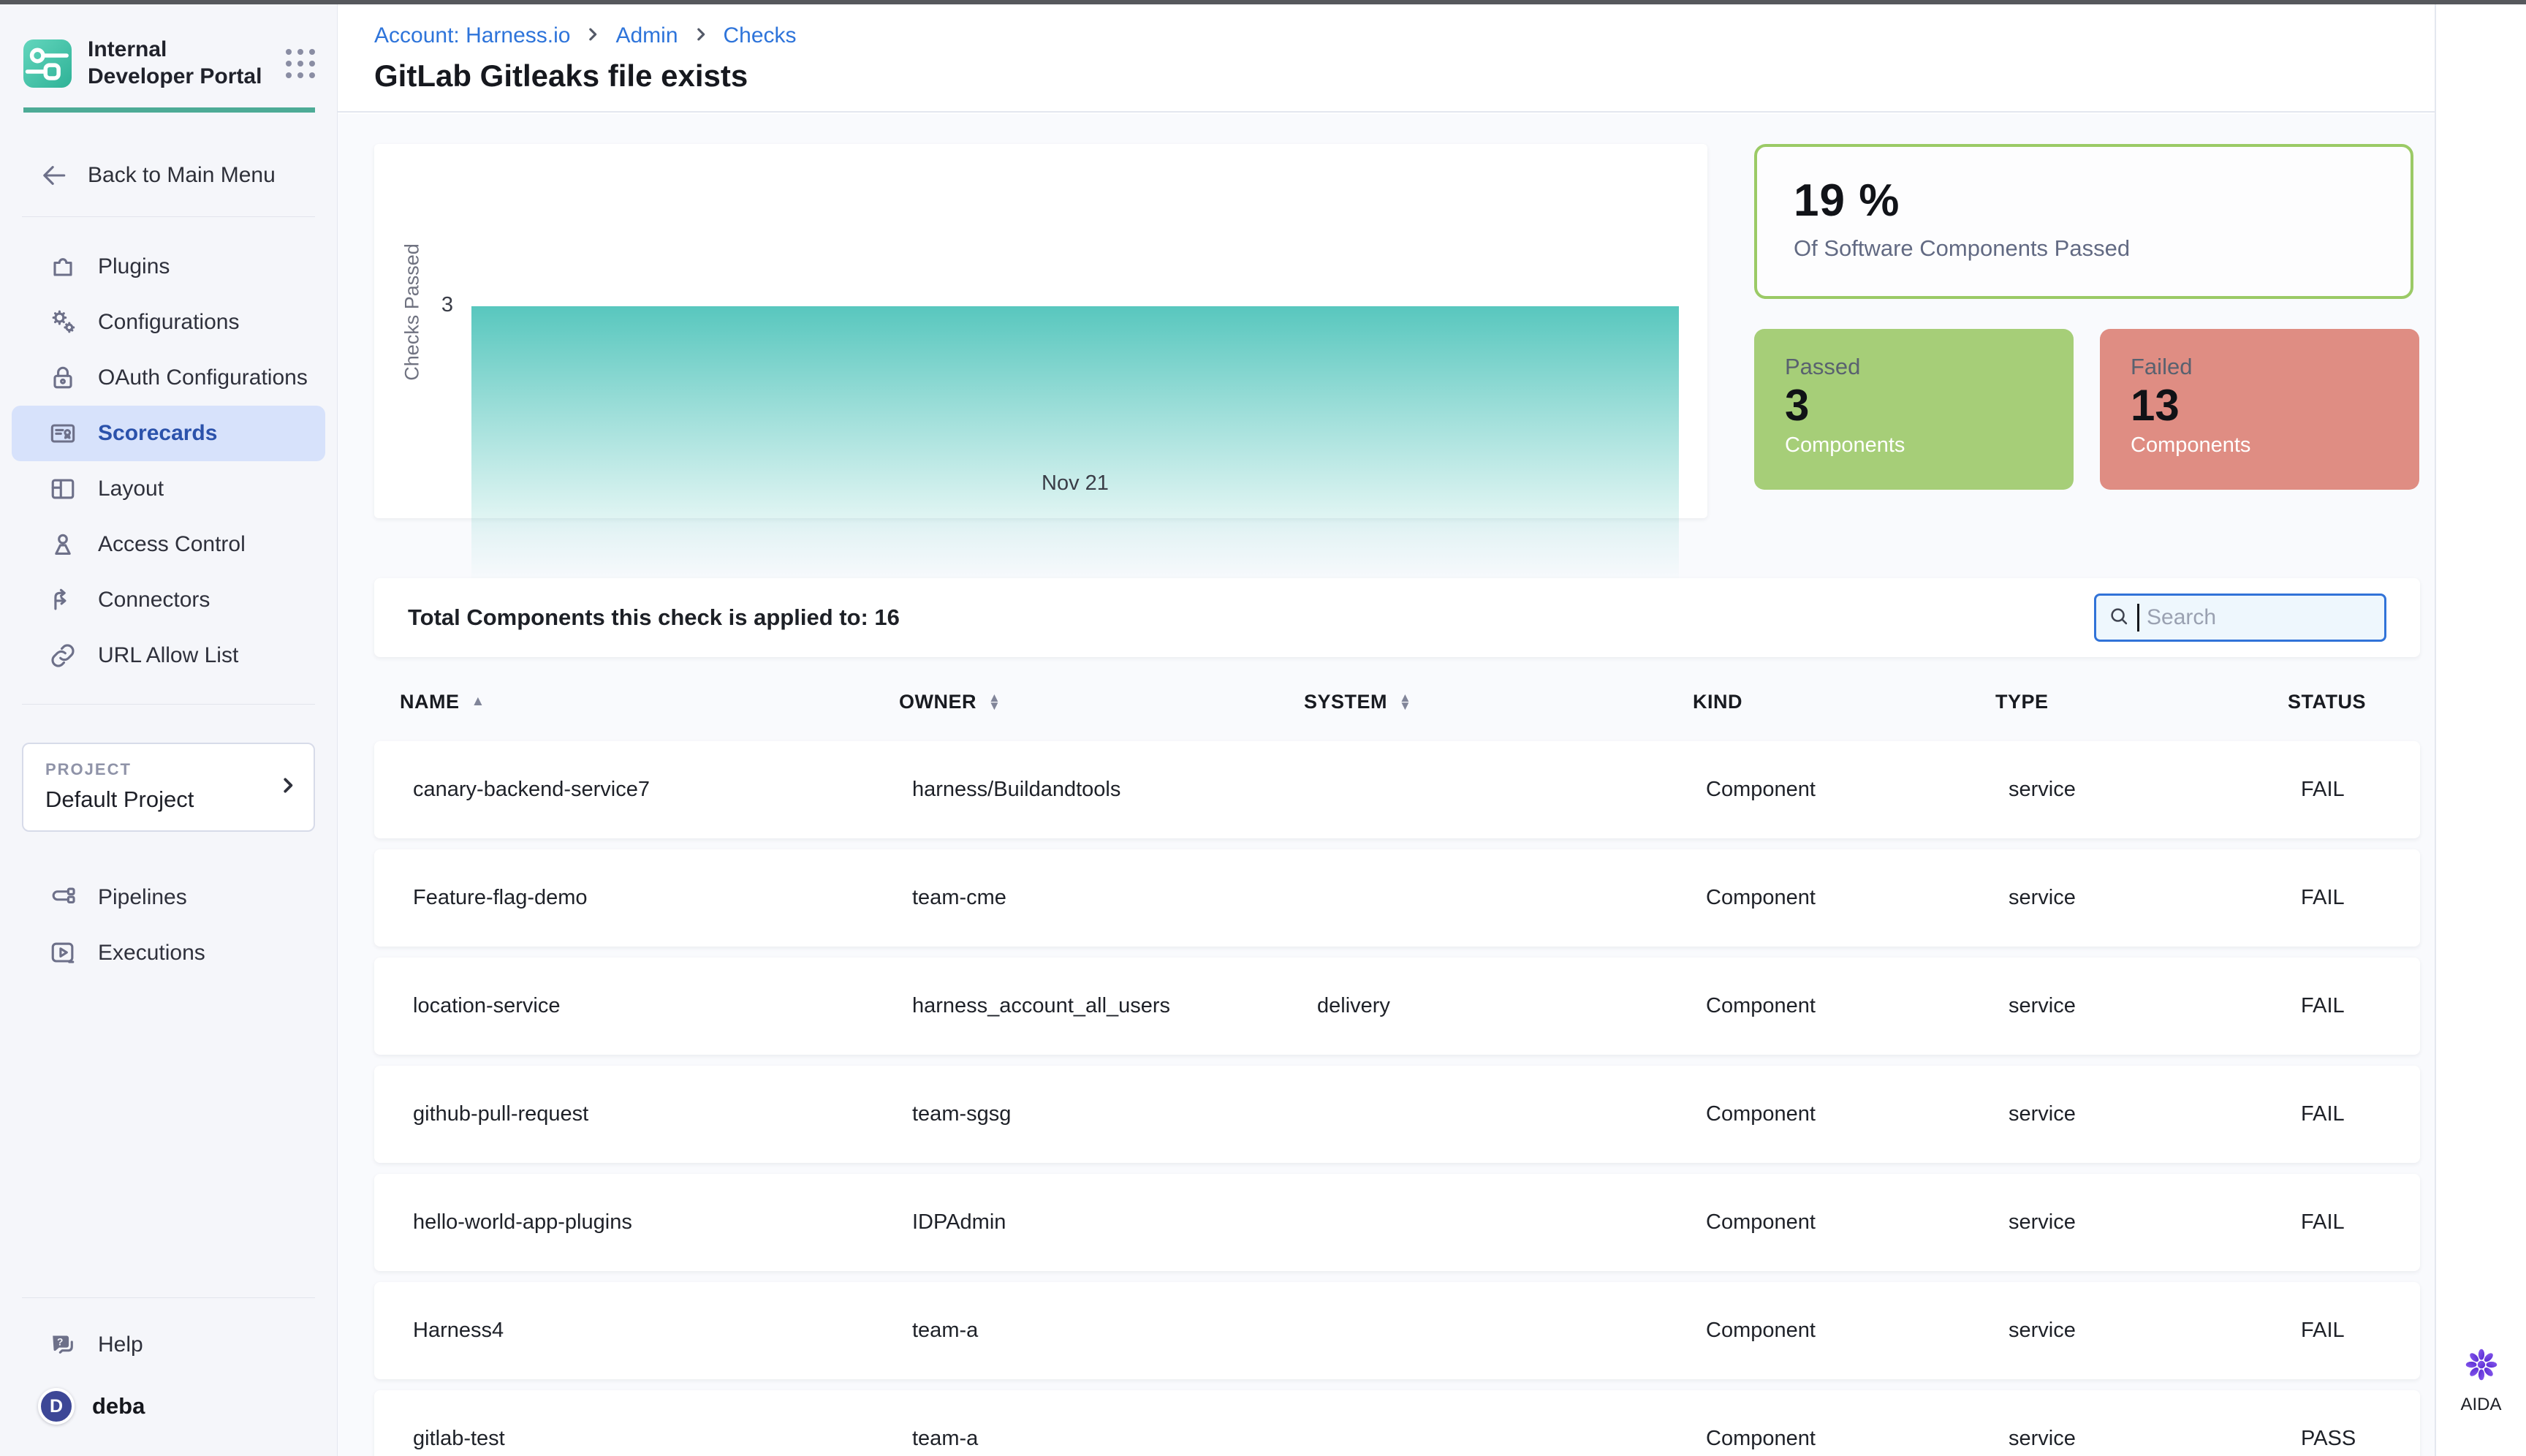 The height and width of the screenshot is (1456, 2526). Describe the element at coordinates (168, 267) in the screenshot. I see `sidebar-item-plugins: Plugins` at that location.